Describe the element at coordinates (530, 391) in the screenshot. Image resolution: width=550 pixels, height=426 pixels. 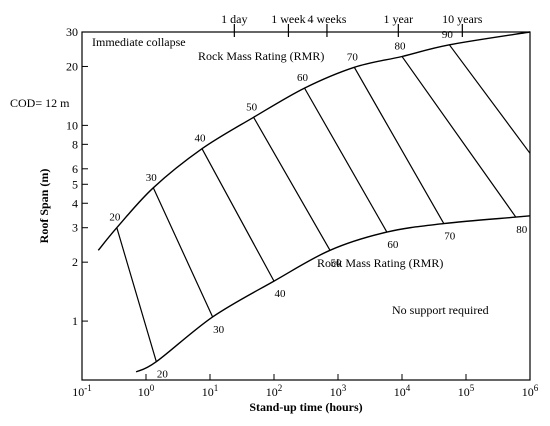
I see `x-tick-label: 10⁶` at that location.